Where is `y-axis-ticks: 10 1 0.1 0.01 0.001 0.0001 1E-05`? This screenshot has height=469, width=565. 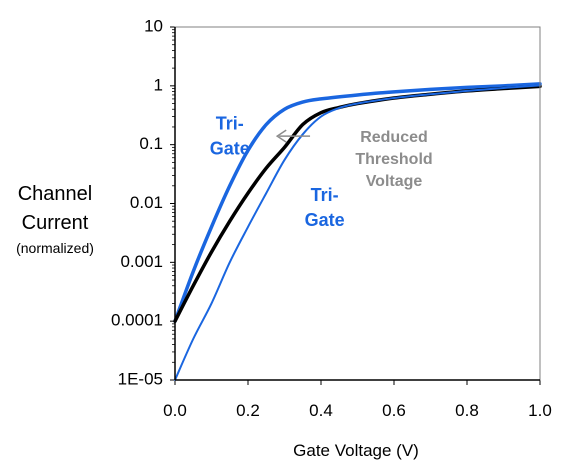 y-axis-ticks: 10 1 0.1 0.01 0.001 0.0001 1E-05 is located at coordinates (143, 202).